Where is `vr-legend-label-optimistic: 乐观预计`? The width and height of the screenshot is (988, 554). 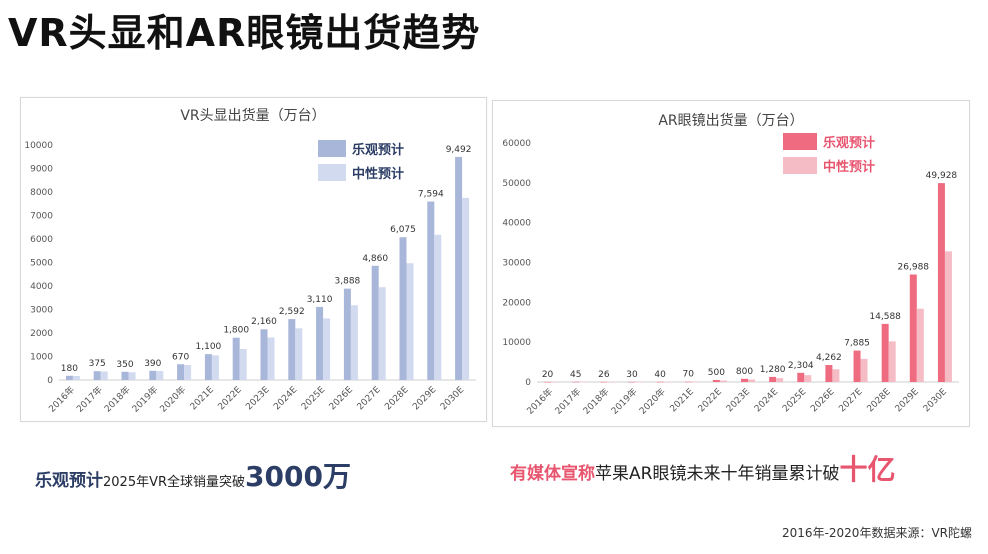 vr-legend-label-optimistic: 乐观预计 is located at coordinates (378, 150).